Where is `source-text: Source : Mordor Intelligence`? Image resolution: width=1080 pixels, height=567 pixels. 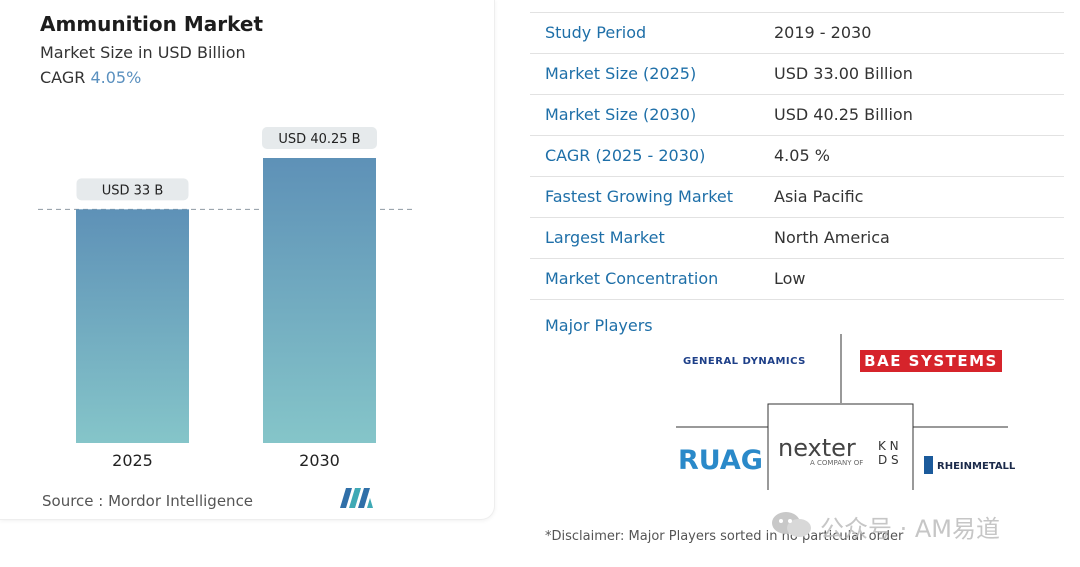 source-text: Source : Mordor Intelligence is located at coordinates (148, 501).